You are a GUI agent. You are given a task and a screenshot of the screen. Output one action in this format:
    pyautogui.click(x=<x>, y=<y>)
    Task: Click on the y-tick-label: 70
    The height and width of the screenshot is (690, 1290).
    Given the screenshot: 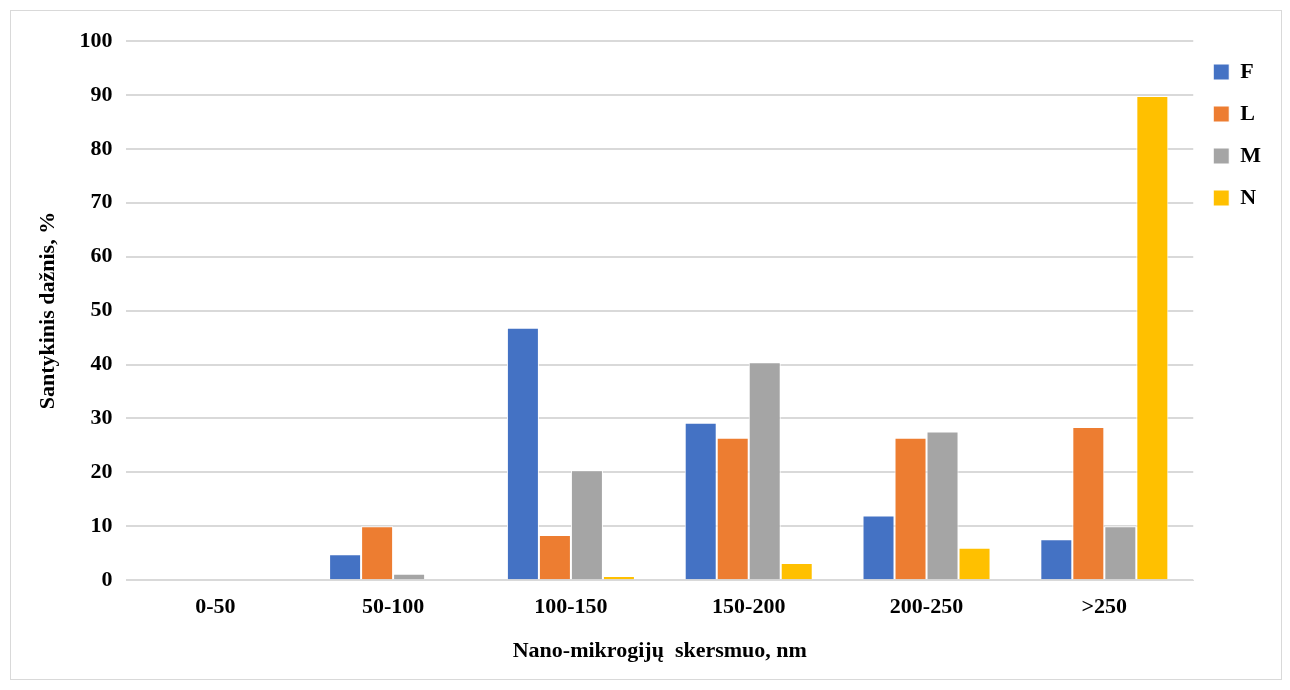 What is the action you would take?
    pyautogui.click(x=101, y=201)
    